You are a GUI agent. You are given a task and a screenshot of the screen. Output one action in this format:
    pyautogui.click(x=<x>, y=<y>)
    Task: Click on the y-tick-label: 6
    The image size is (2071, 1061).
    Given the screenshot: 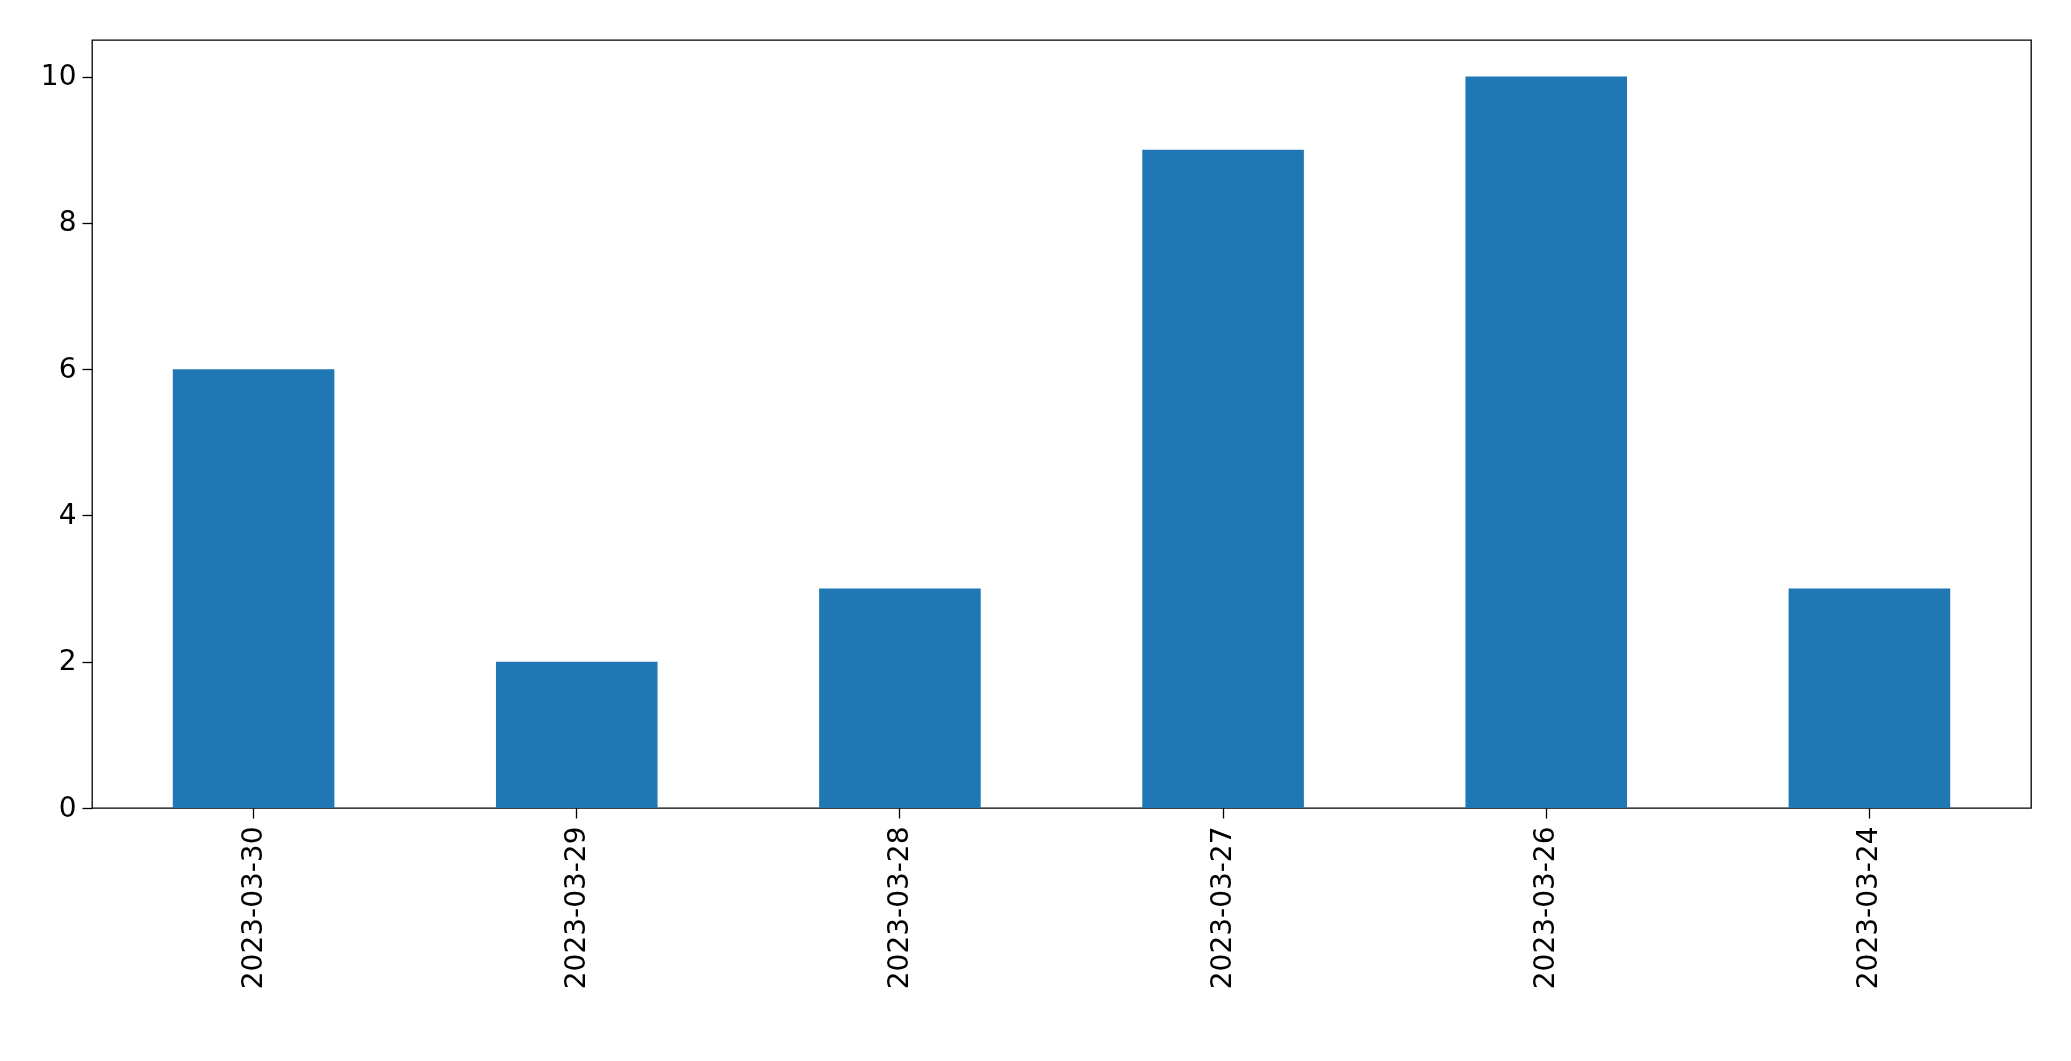 What is the action you would take?
    pyautogui.click(x=67, y=368)
    